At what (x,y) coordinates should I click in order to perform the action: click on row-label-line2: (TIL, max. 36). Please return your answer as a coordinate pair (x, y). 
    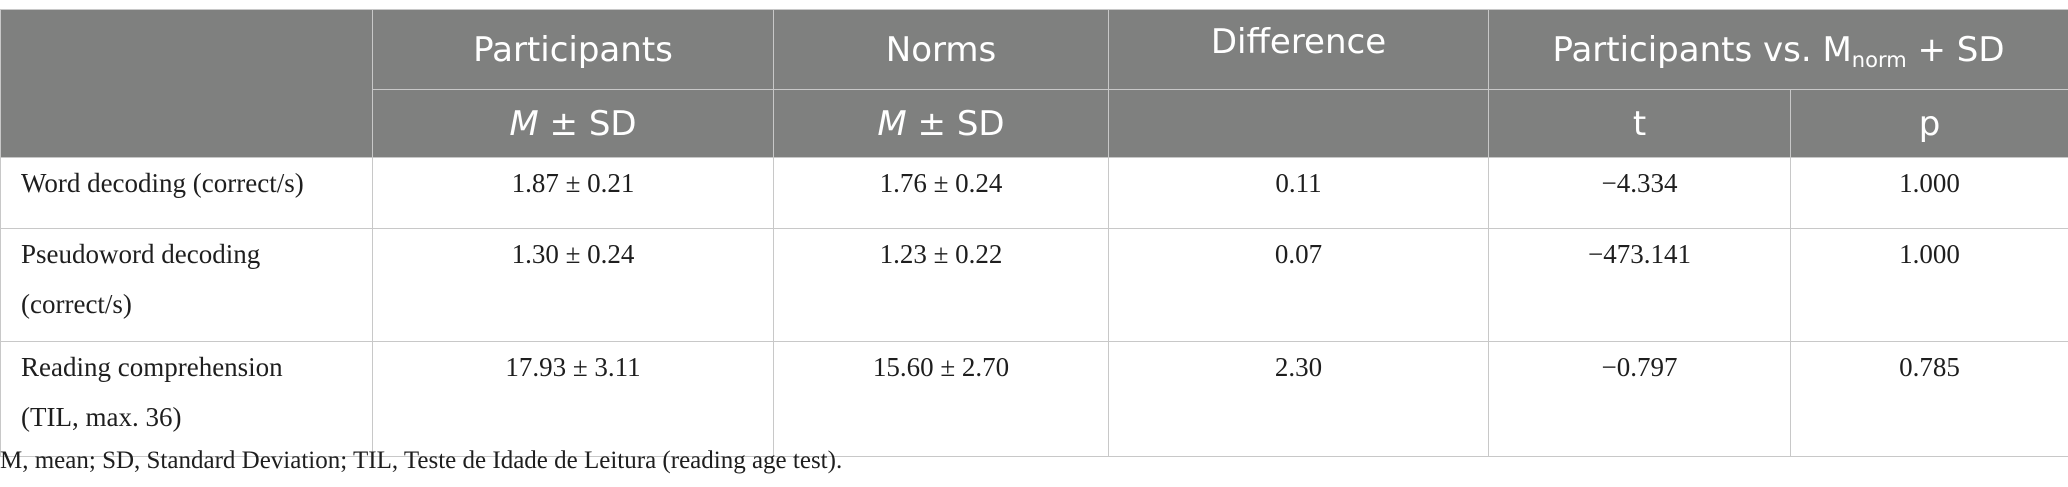
    Looking at the image, I should click on (101, 417).